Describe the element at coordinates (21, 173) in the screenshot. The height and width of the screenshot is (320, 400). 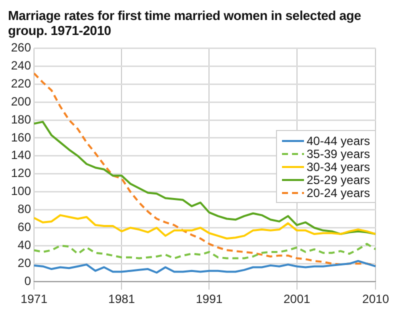
I see `y-tick-label: 120` at that location.